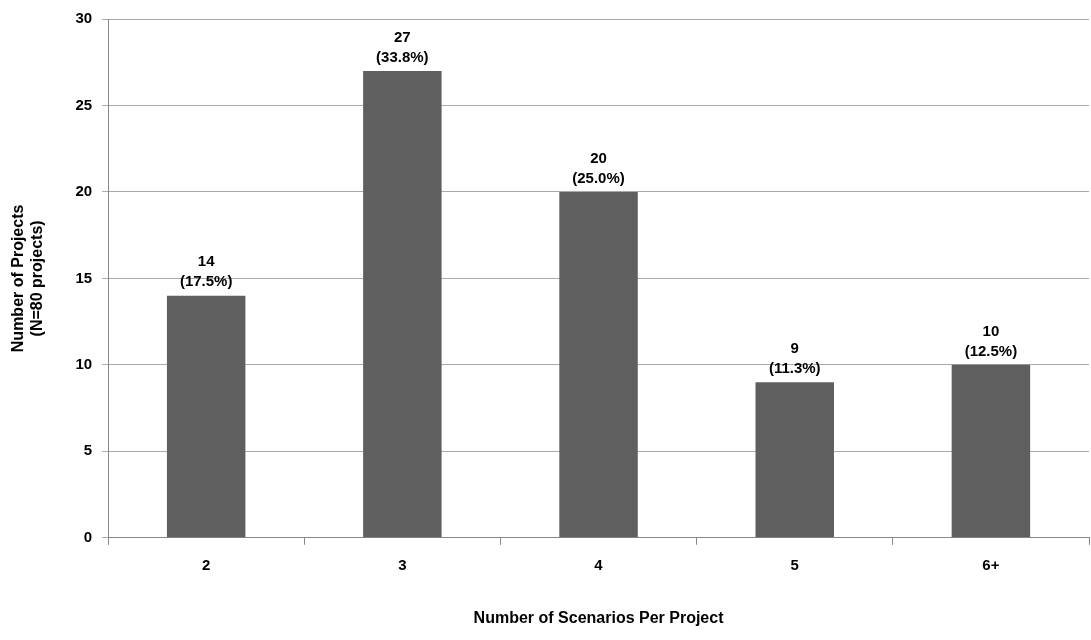 This screenshot has height=640, width=1091. What do you see at coordinates (794, 357) in the screenshot?
I see `data-label: 9 (11.3%)` at bounding box center [794, 357].